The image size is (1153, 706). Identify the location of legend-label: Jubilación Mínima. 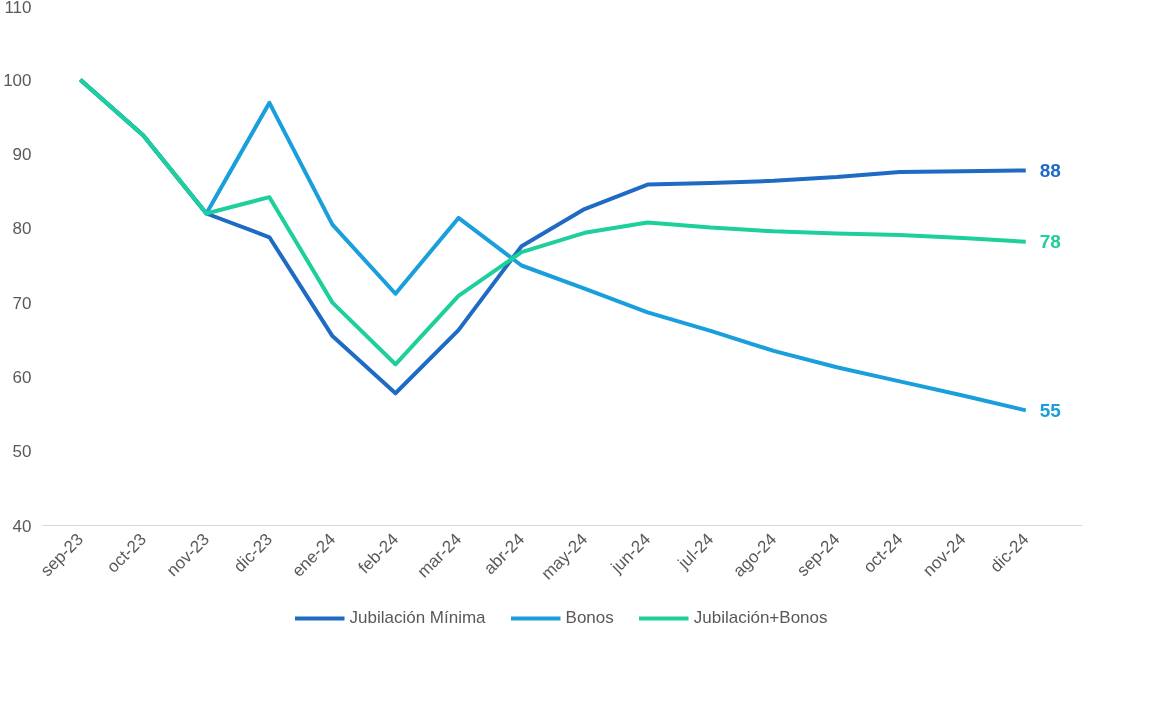
(417, 618).